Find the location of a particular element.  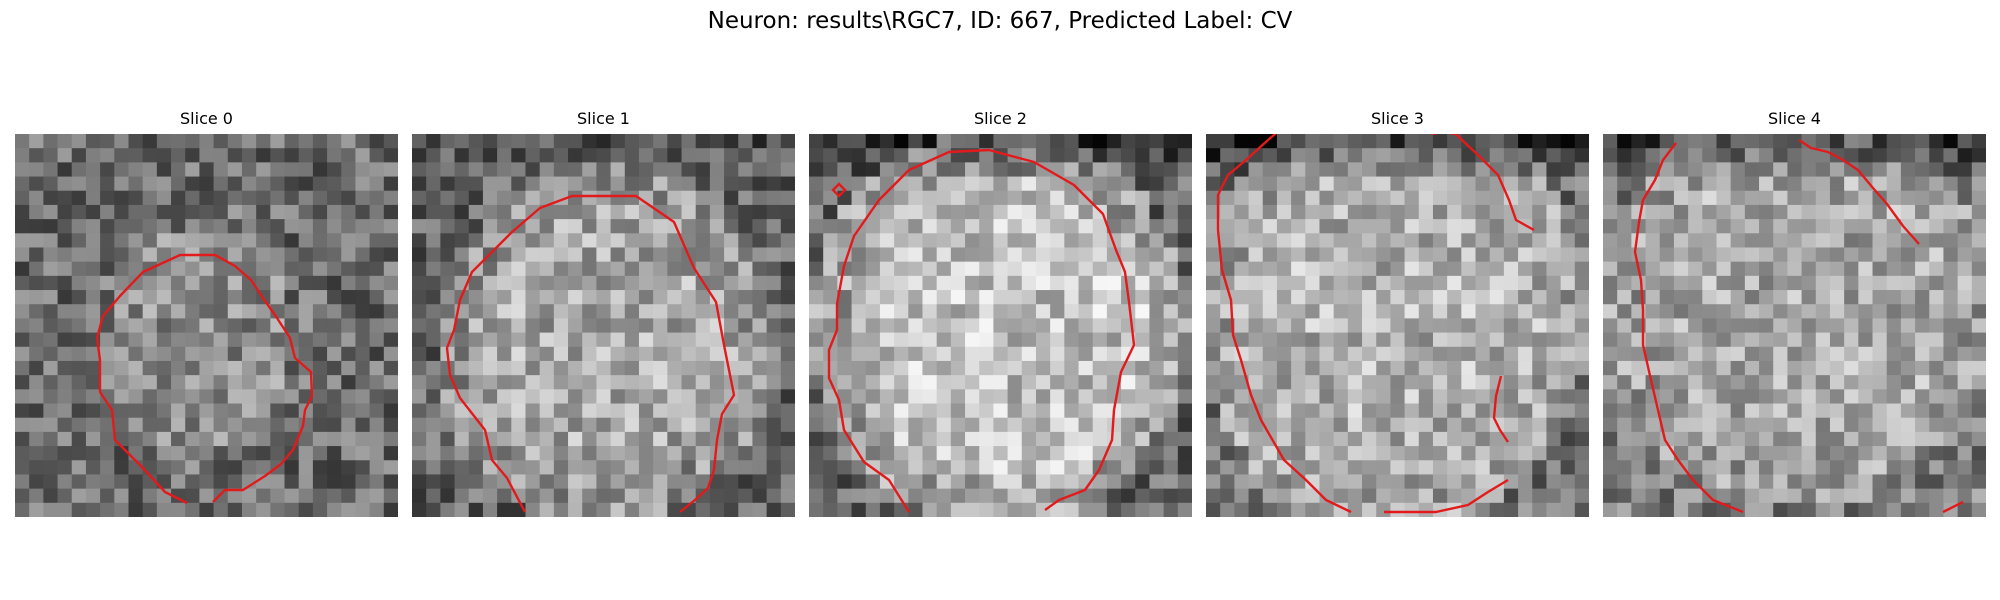

slice-title: Slice 1 is located at coordinates (603, 118).